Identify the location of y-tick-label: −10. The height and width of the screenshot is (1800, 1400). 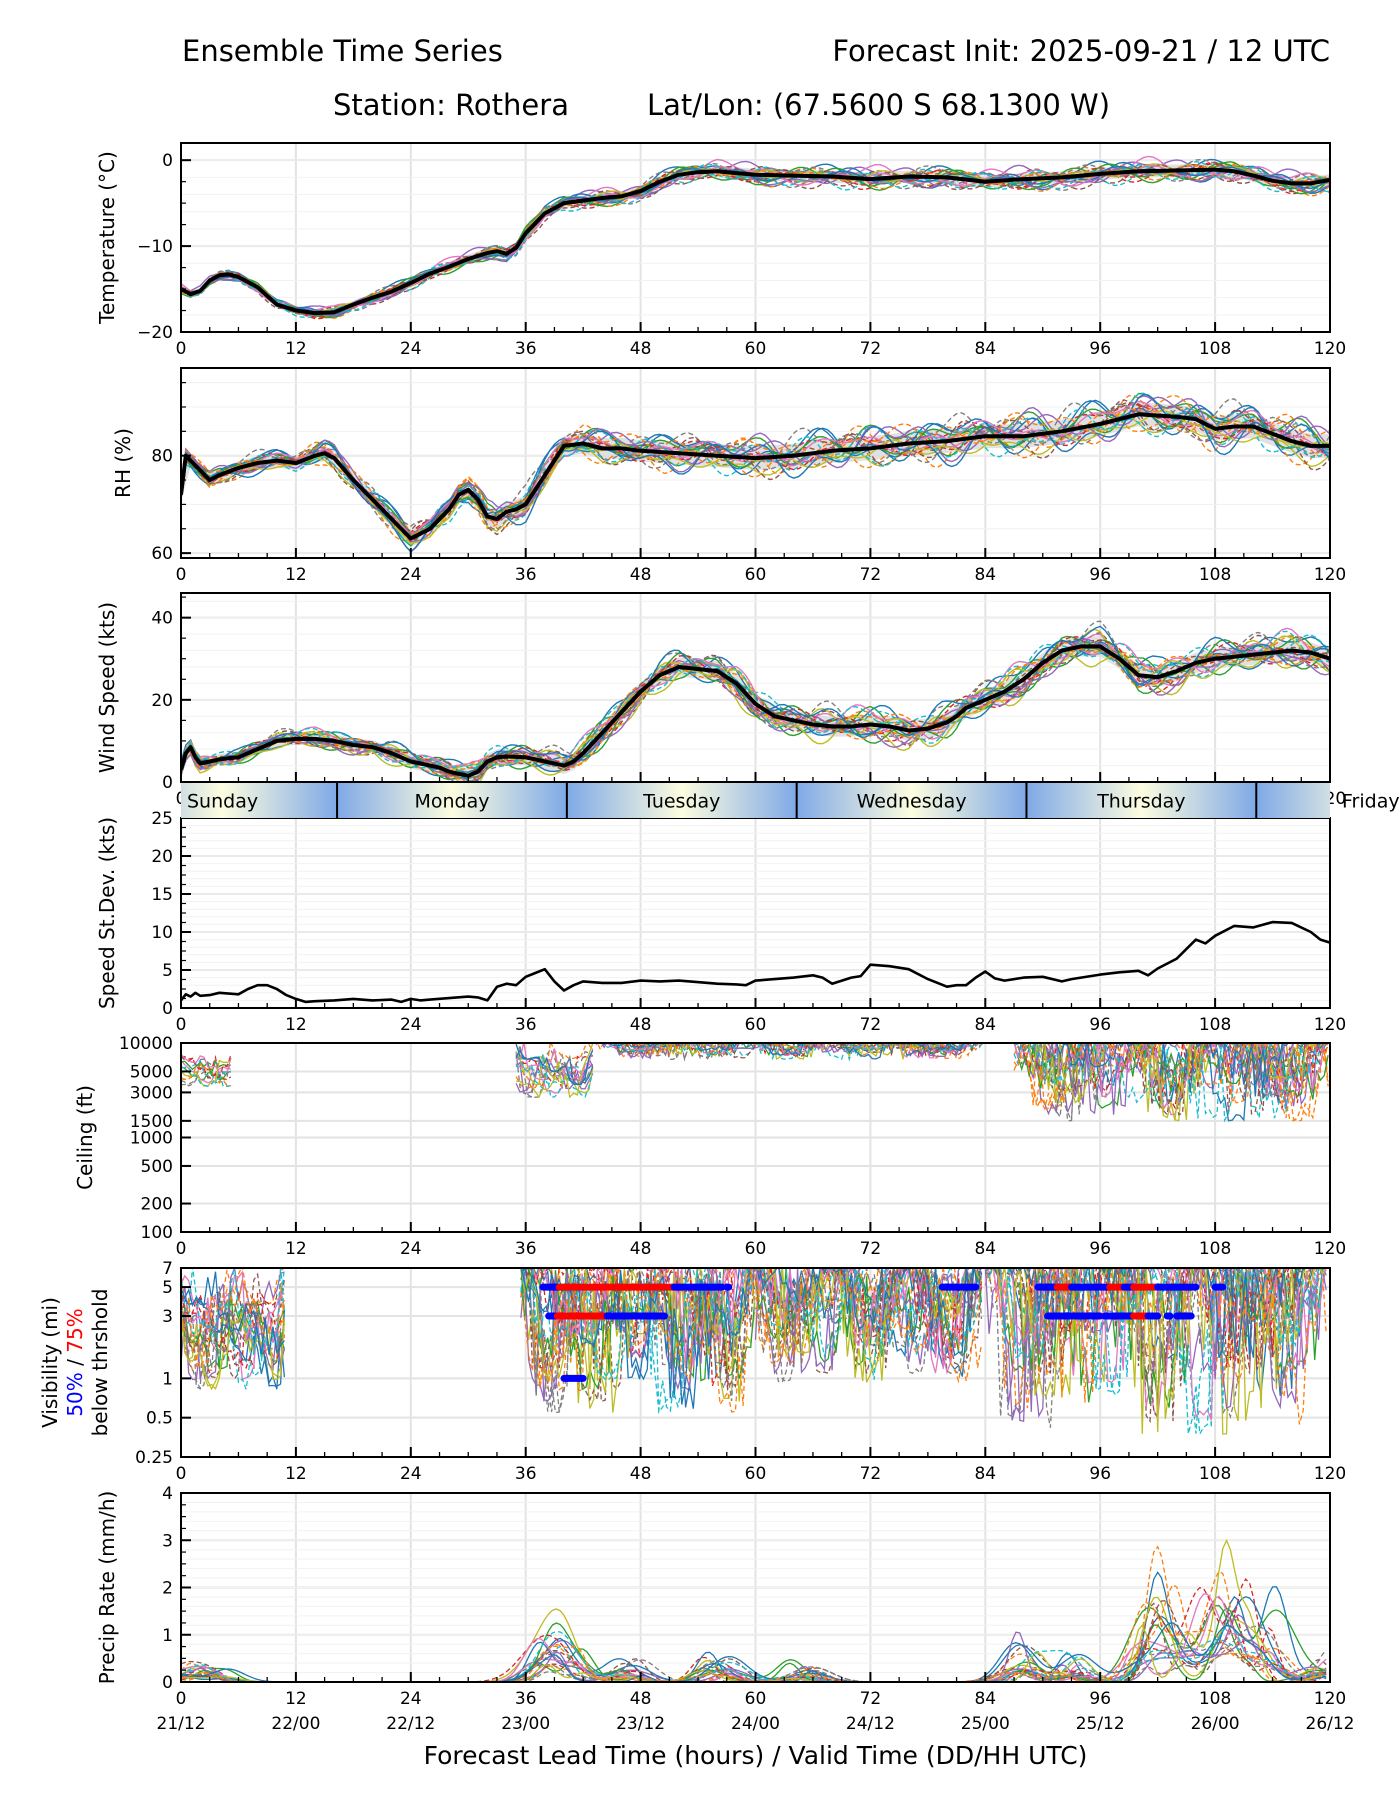
(155, 247).